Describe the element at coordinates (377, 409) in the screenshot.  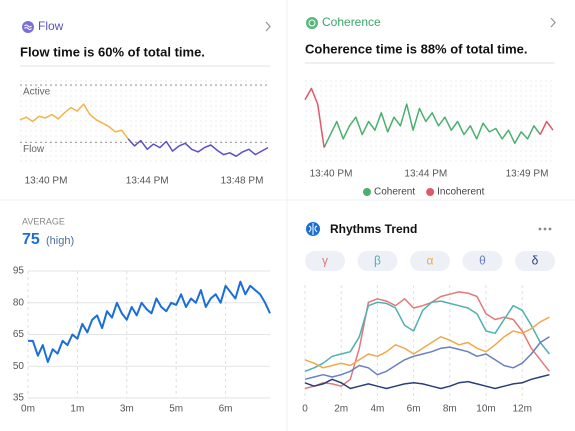
I see `x-tick-label: 4m` at that location.